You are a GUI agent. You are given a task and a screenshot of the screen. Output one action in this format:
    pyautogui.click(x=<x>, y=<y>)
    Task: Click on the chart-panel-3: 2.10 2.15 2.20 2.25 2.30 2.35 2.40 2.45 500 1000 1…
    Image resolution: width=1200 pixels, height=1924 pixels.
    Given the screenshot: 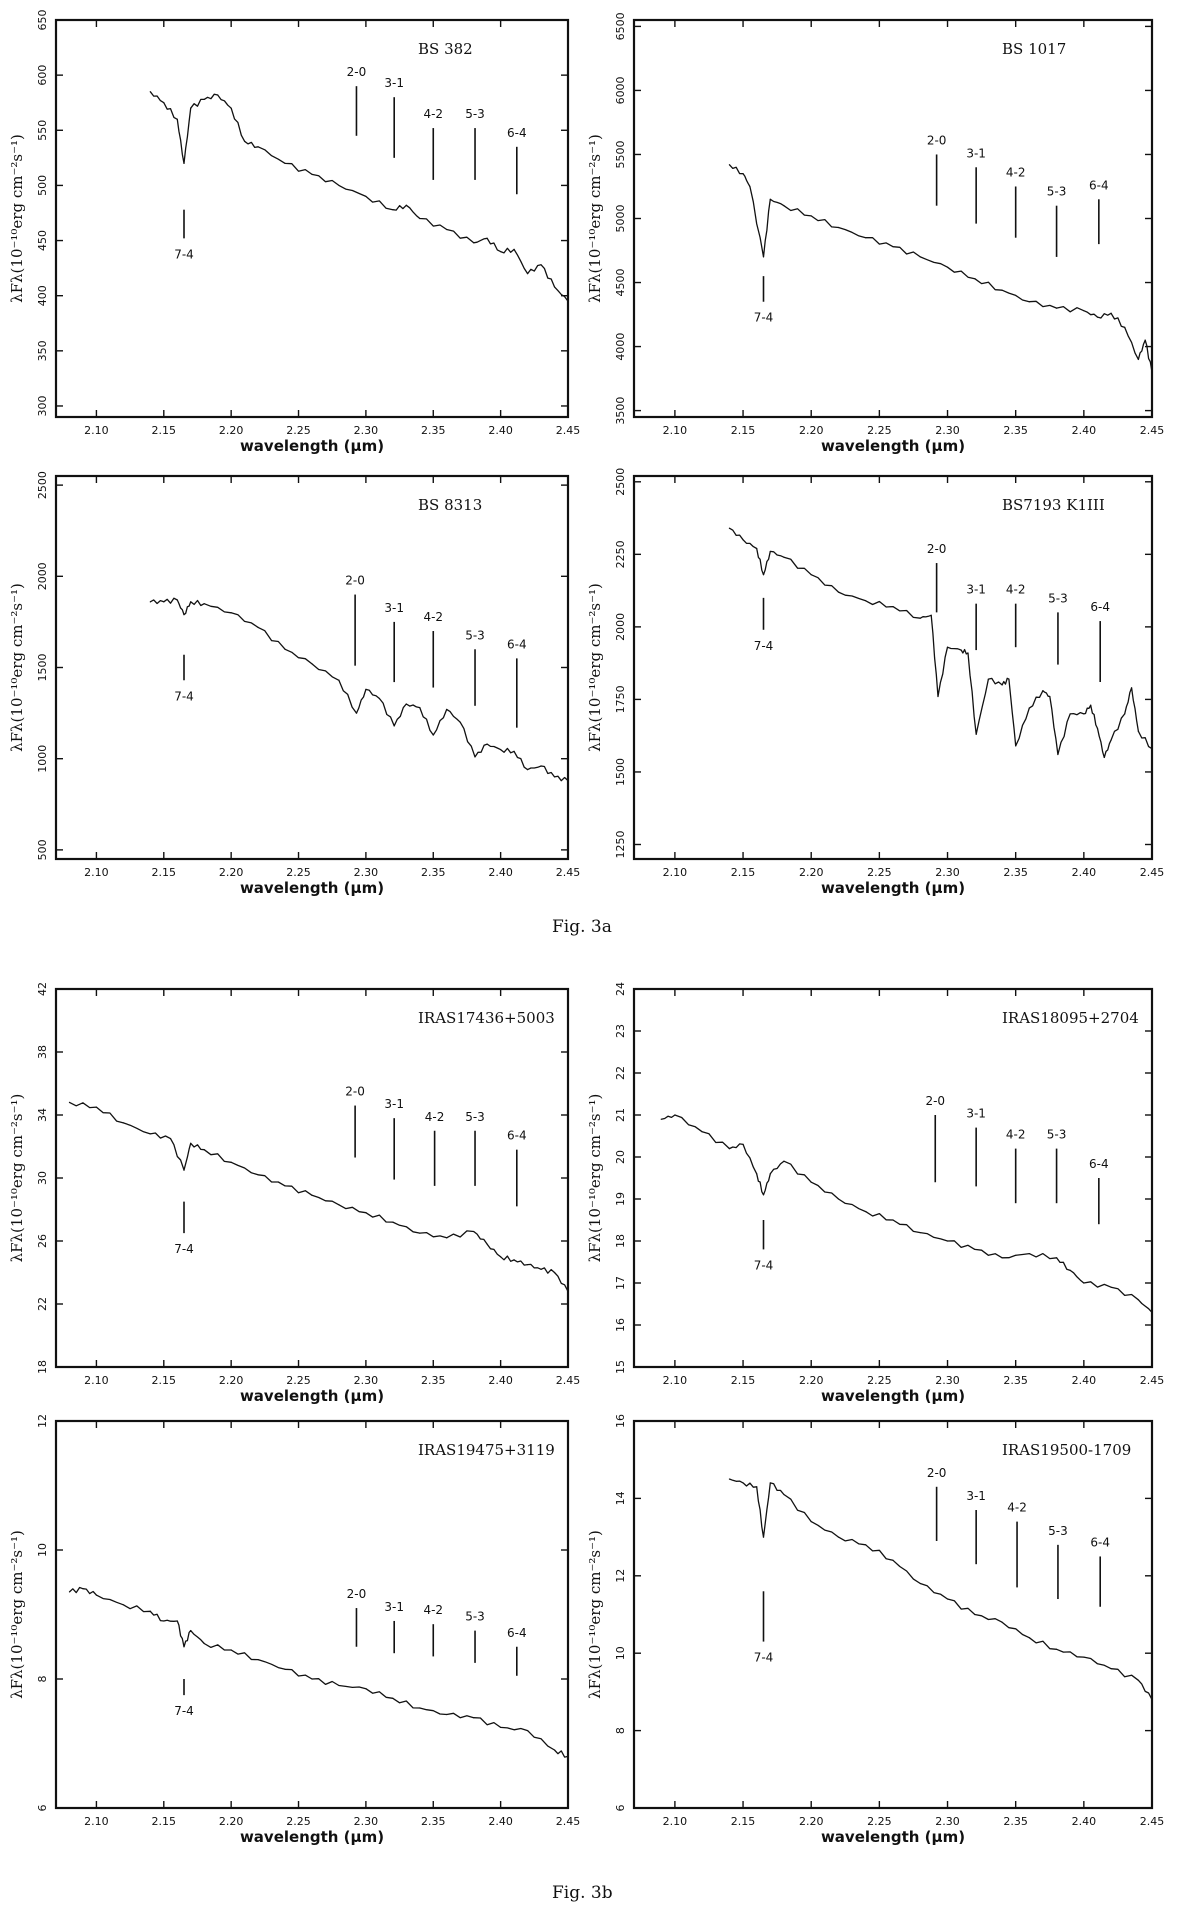 What is the action you would take?
    pyautogui.click(x=294, y=684)
    